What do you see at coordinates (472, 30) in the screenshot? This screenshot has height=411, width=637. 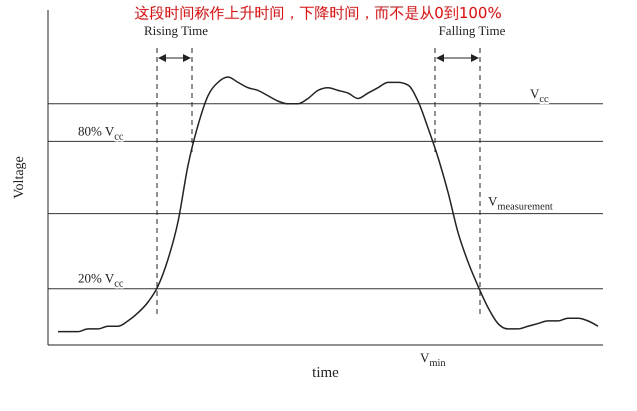 I see `text: Falling Time` at bounding box center [472, 30].